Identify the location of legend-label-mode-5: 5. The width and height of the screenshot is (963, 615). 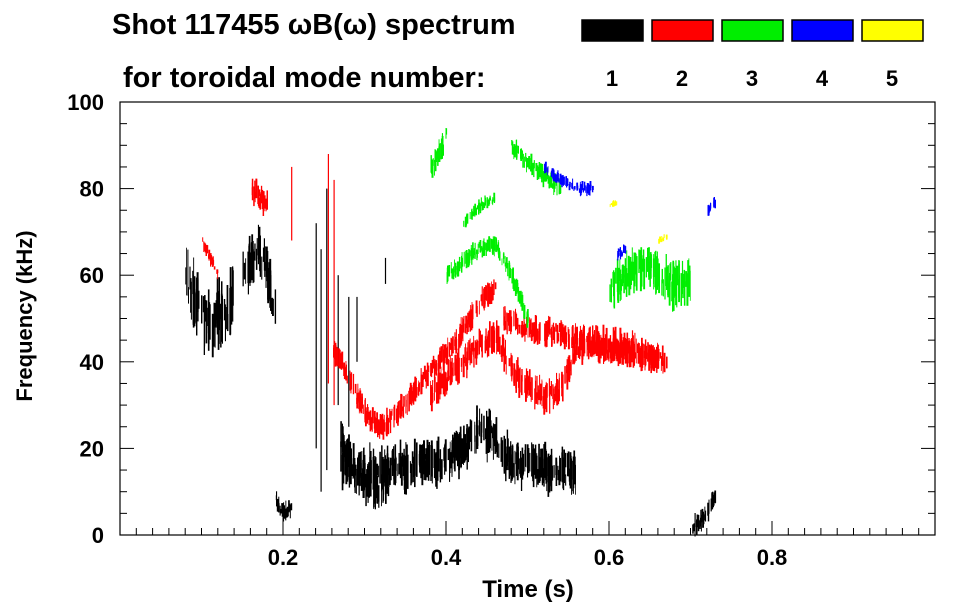
(892, 78).